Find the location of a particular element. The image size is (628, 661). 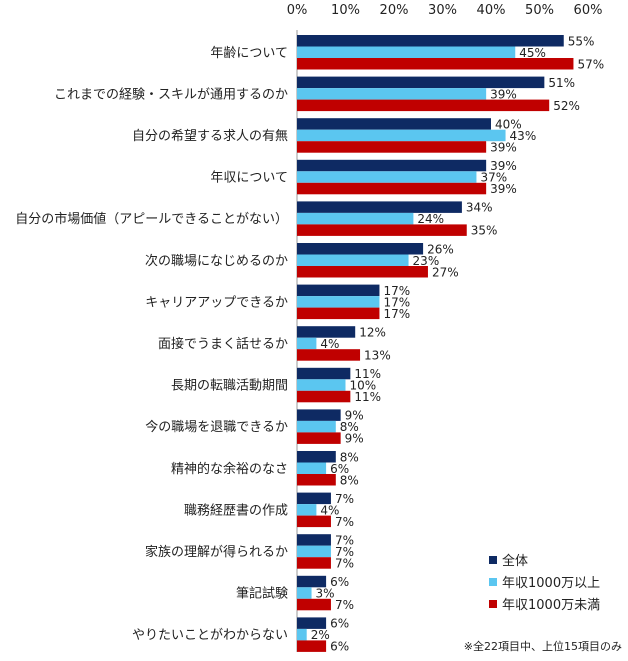

category-label: 今の職場を退職できるか is located at coordinates (216, 427).